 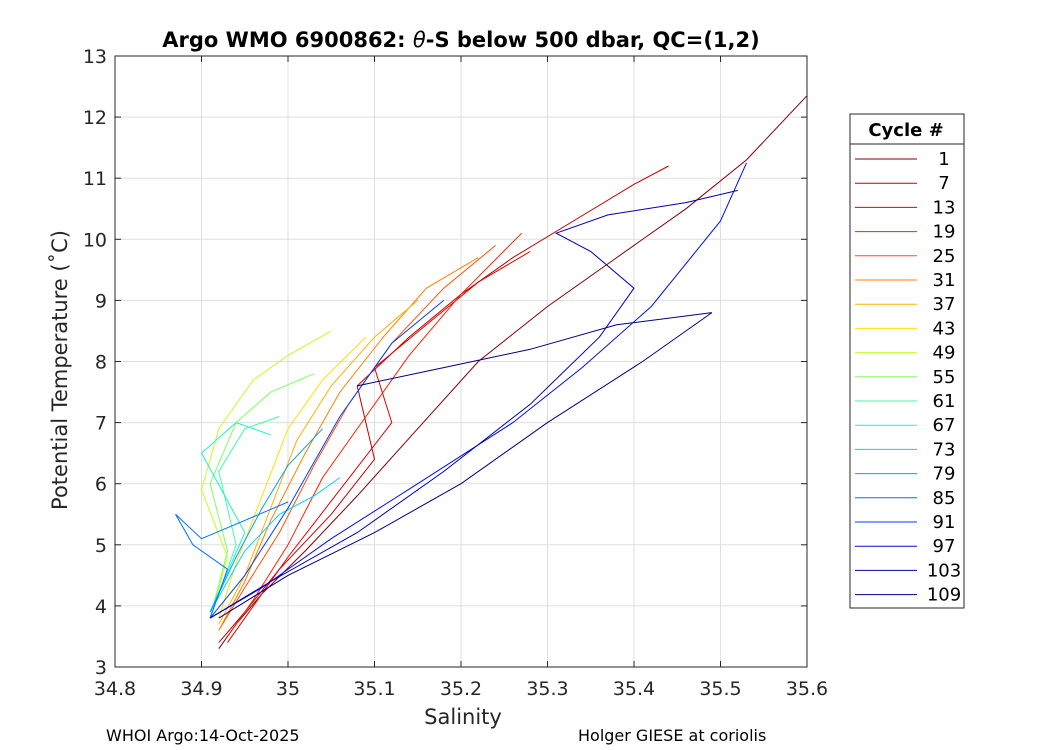 What do you see at coordinates (101, 546) in the screenshot?
I see `y-tick-label: 5` at bounding box center [101, 546].